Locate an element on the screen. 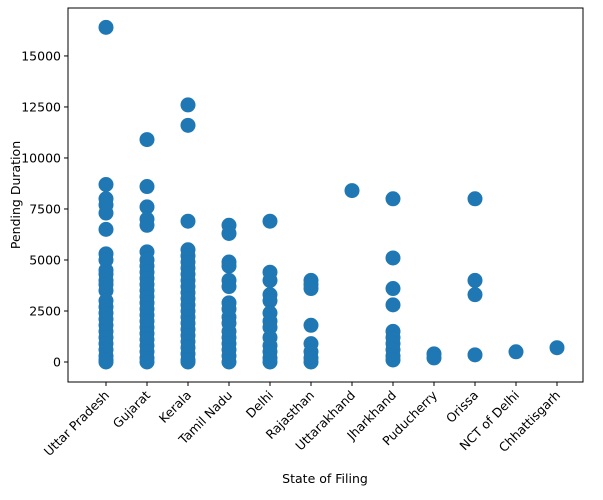 This screenshot has height=500, width=603. x-tick-label: Kerala is located at coordinates (175, 407).